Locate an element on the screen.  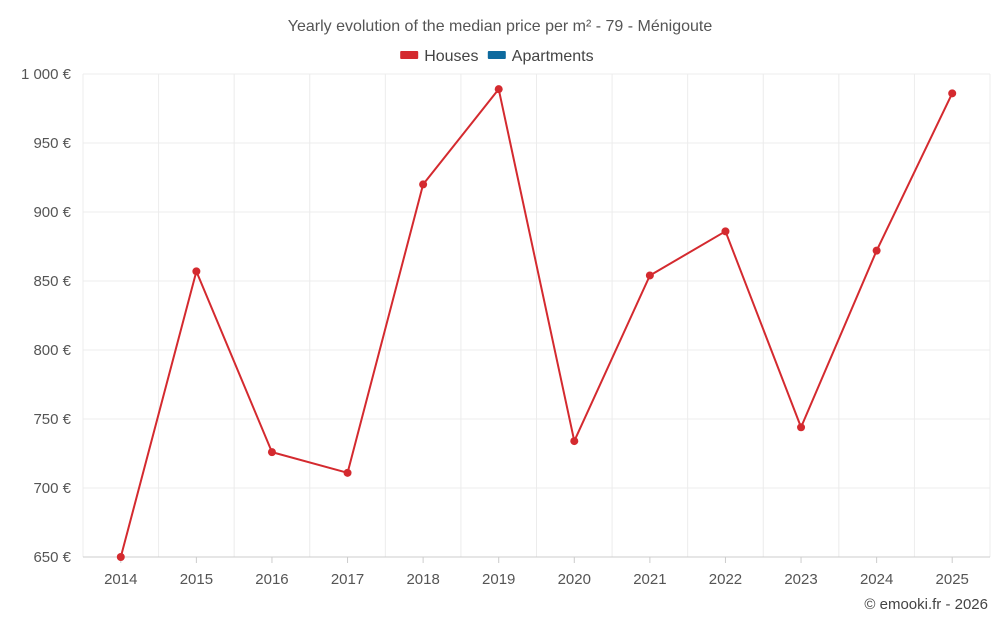
x-tick-label: 2023 is located at coordinates (800, 579).